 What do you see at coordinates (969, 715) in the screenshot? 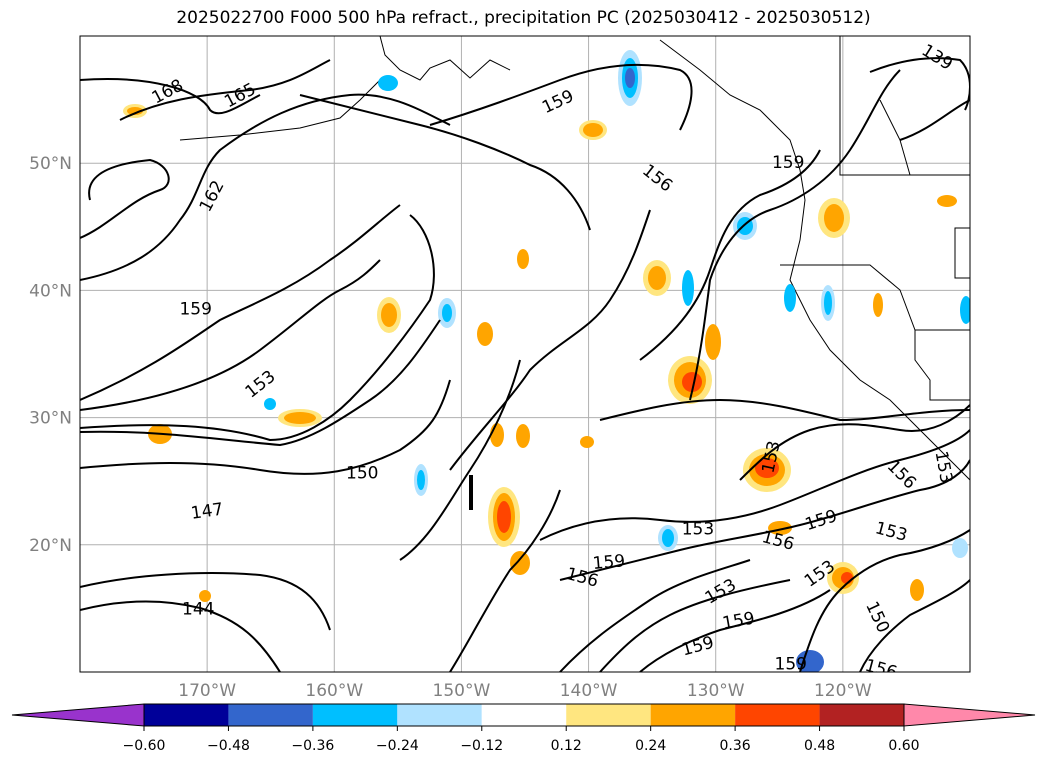
I see `colorbar-extend-max` at bounding box center [969, 715].